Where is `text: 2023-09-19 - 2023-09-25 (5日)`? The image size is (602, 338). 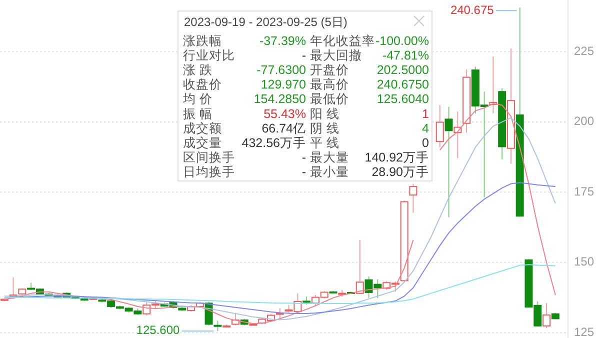 text: 2023-09-19 - 2023-09-25 (5日) is located at coordinates (266, 22).